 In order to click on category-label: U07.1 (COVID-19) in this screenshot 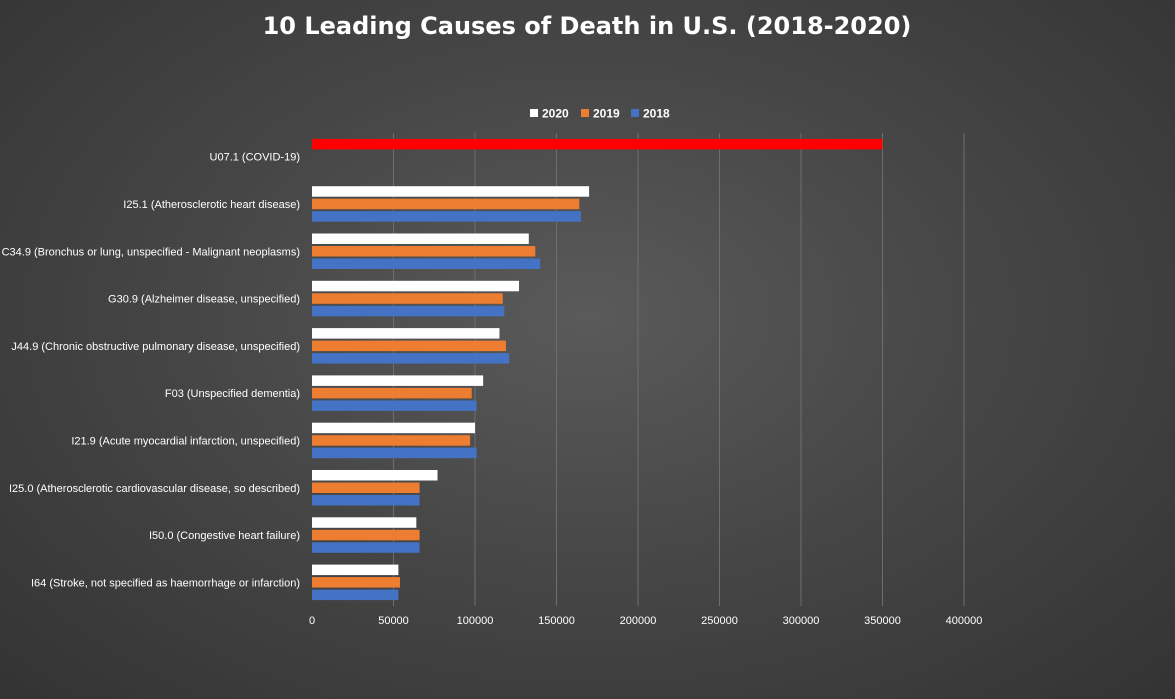, I will do `click(255, 158)`.